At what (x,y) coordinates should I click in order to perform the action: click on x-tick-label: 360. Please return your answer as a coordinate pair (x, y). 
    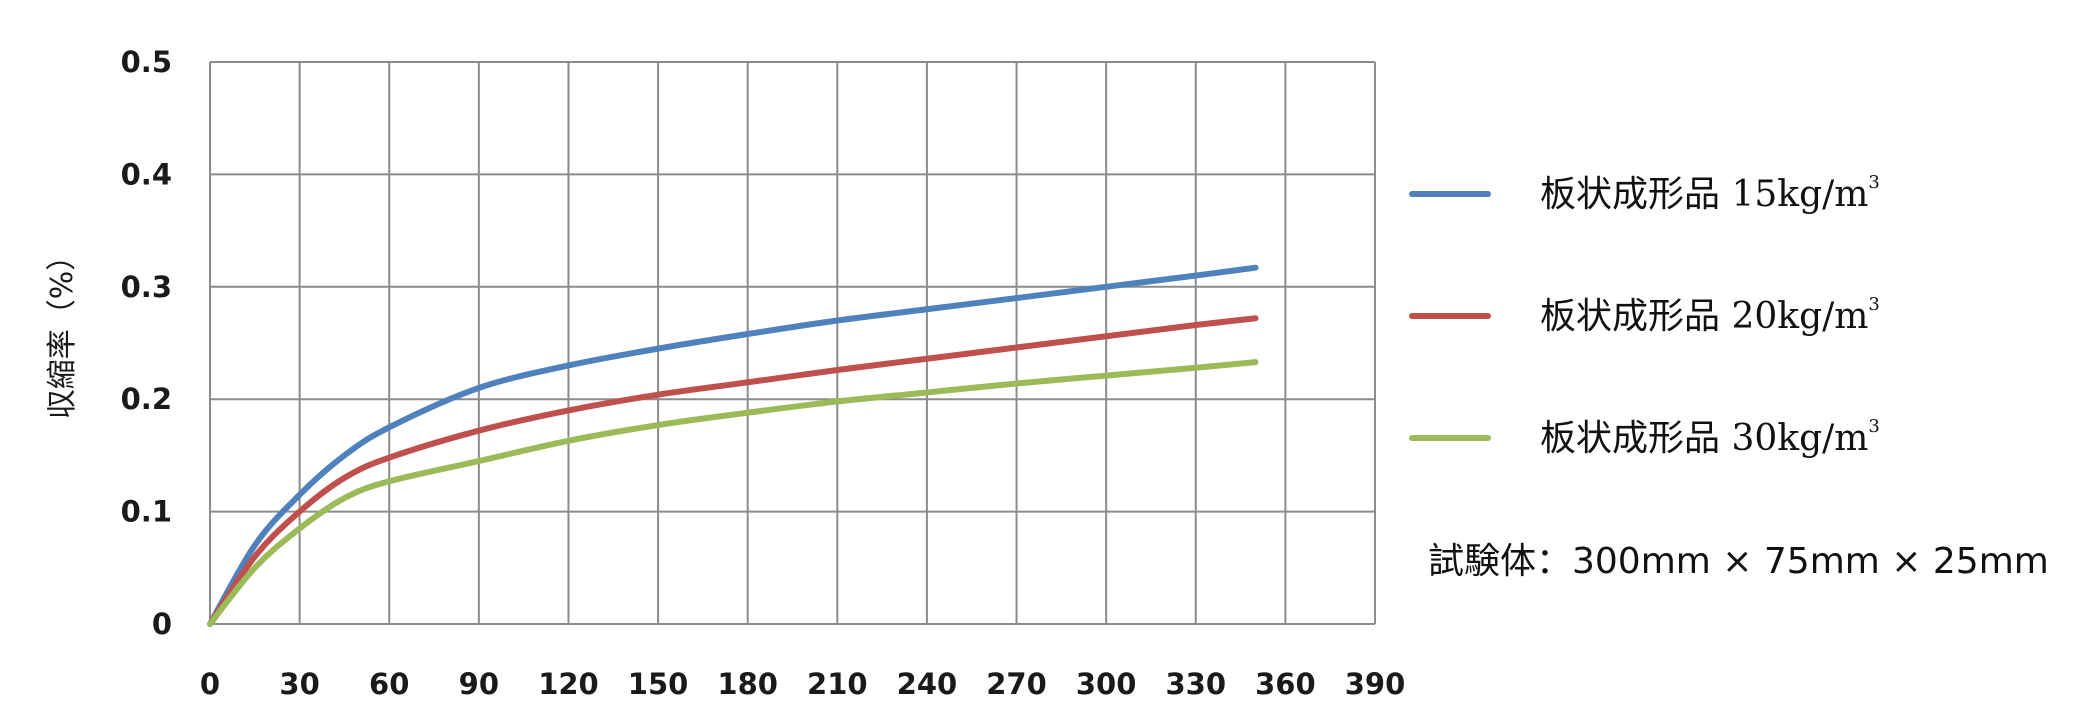
    Looking at the image, I should click on (1285, 684).